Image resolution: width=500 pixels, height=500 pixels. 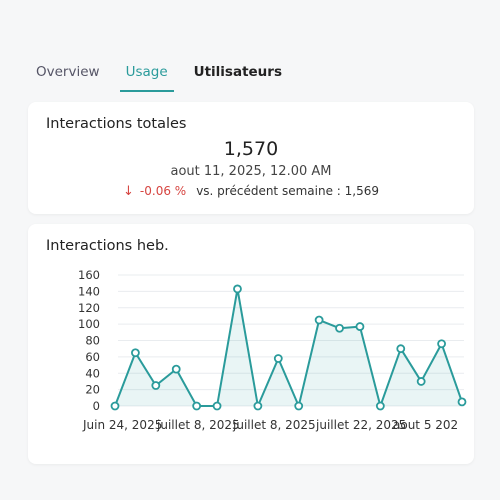 What do you see at coordinates (287, 191) in the screenshot?
I see `comparison-text: vs. précédent semaine : 1,569` at bounding box center [287, 191].